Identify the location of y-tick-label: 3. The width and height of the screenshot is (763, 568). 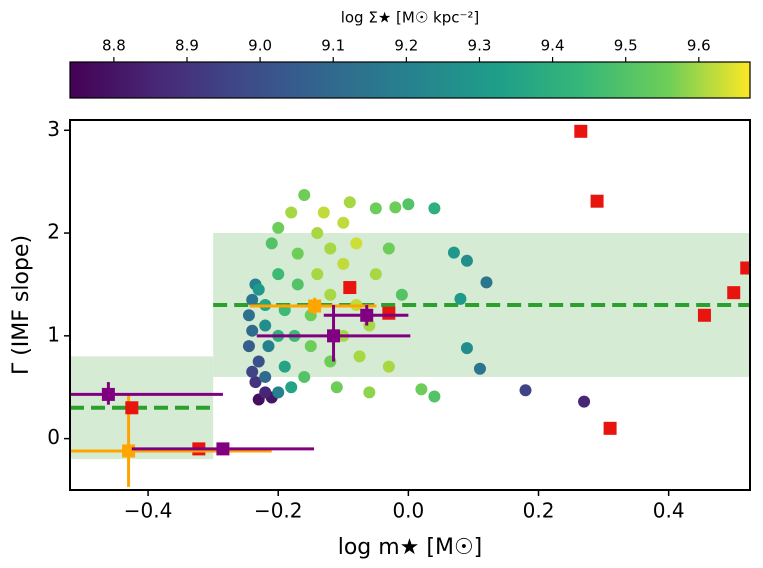
(53, 129).